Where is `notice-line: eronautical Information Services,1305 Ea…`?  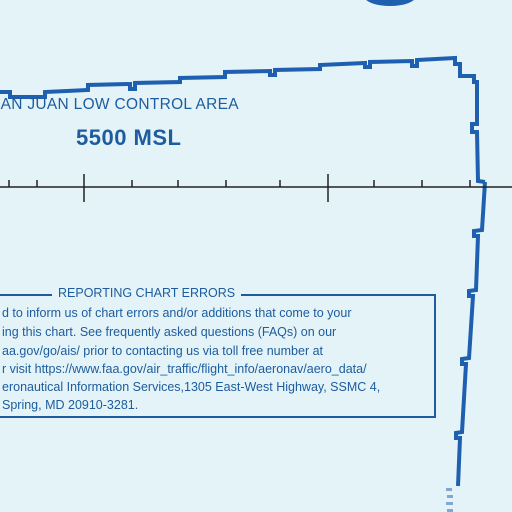
notice-line: eronautical Information Services,1305 Ea… is located at coordinates (191, 387).